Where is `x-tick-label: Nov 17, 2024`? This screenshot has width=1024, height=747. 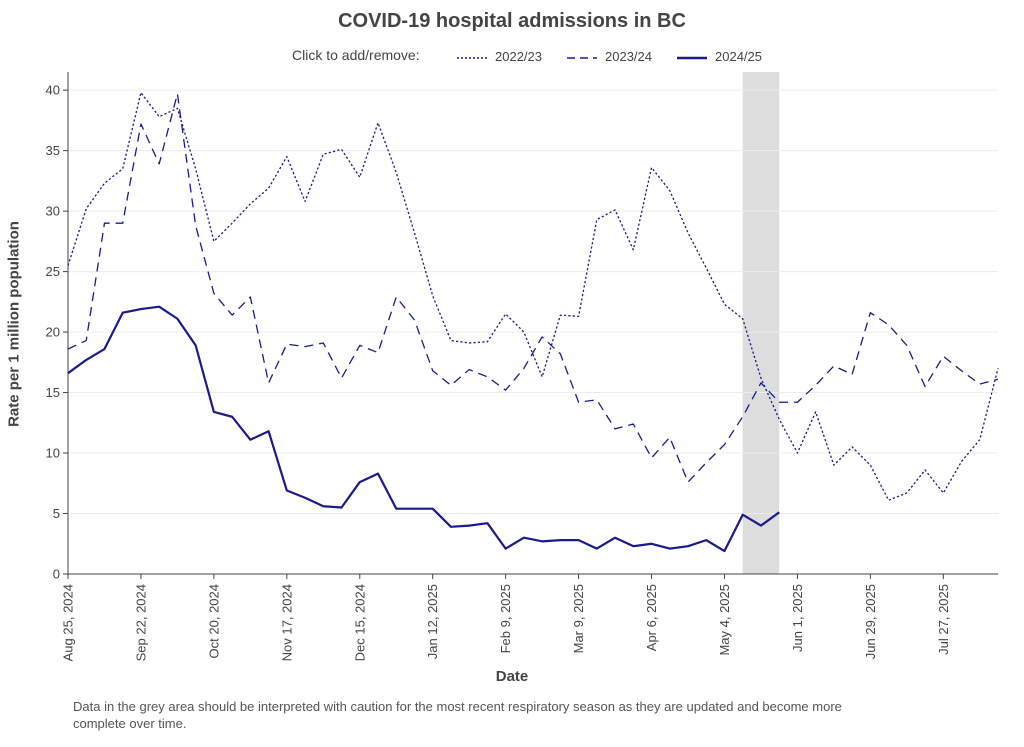 x-tick-label: Nov 17, 2024 is located at coordinates (286, 622).